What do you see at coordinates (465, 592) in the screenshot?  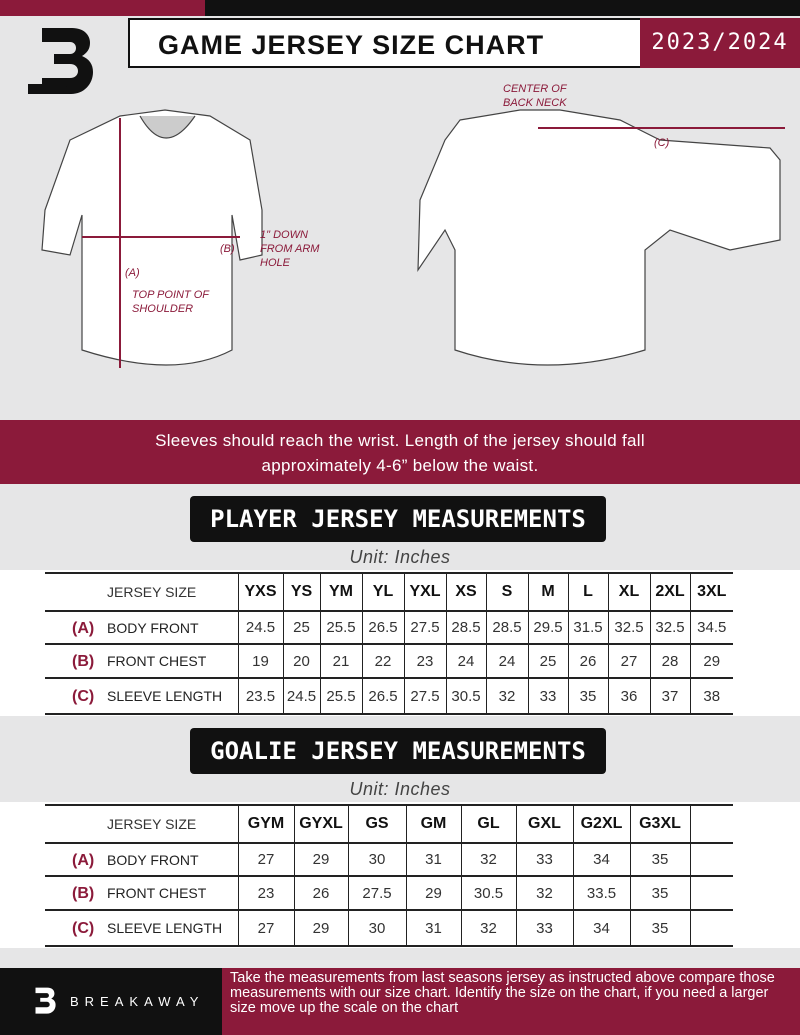 I see `size-header: XS` at bounding box center [465, 592].